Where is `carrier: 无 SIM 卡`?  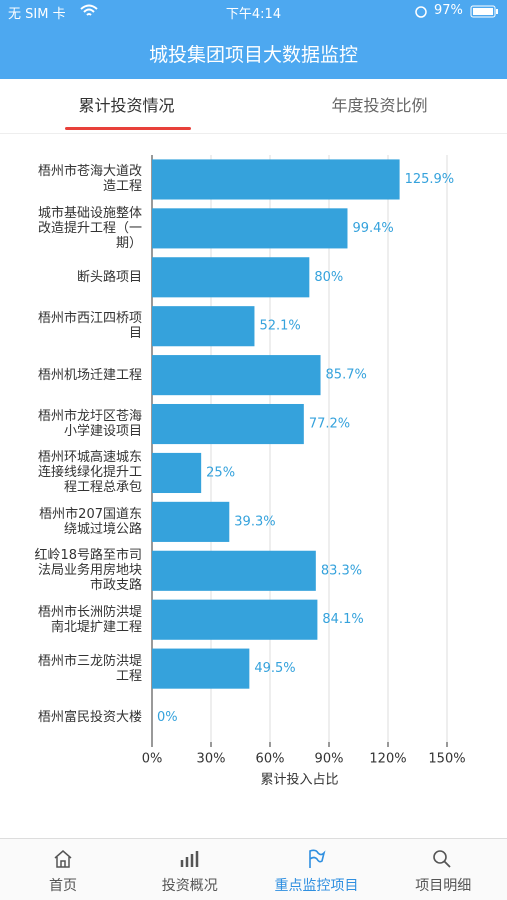
carrier: 无 SIM 卡 is located at coordinates (37, 14).